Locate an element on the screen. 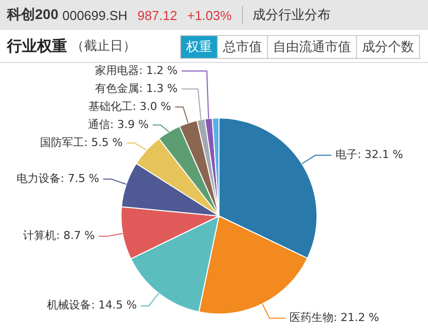 The width and height of the screenshot is (428, 329). text: 成分个数 is located at coordinates (387, 47).